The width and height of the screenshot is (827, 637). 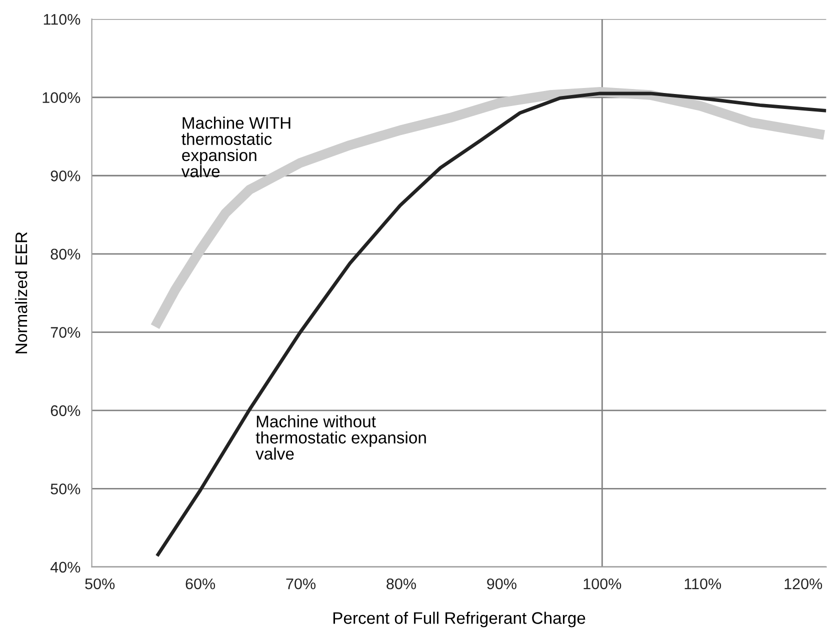 I want to click on y-tick-label: 100%, so click(x=61, y=98).